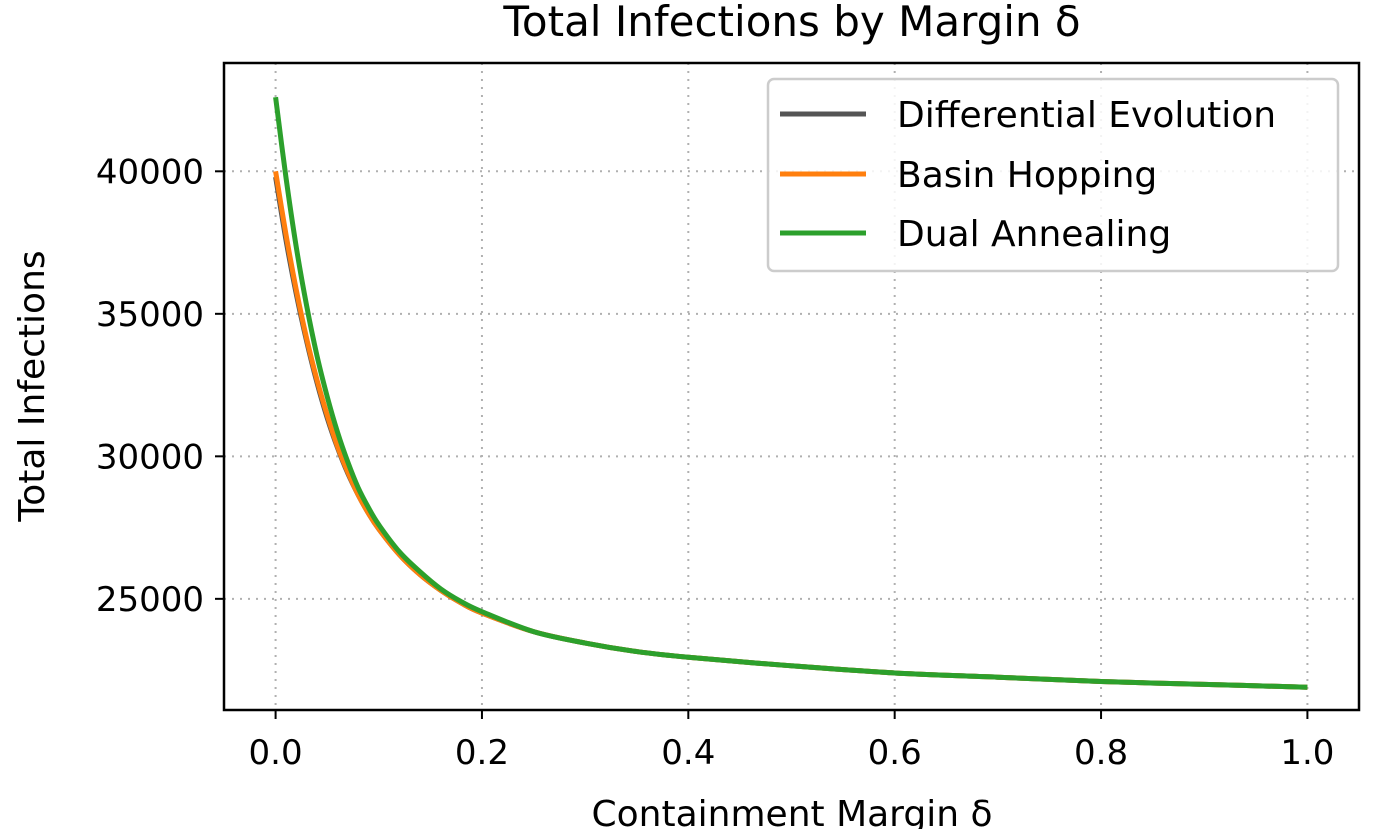 Image resolution: width=1400 pixels, height=829 pixels. What do you see at coordinates (1101, 753) in the screenshot?
I see `x-tick-label: 0.8` at bounding box center [1101, 753].